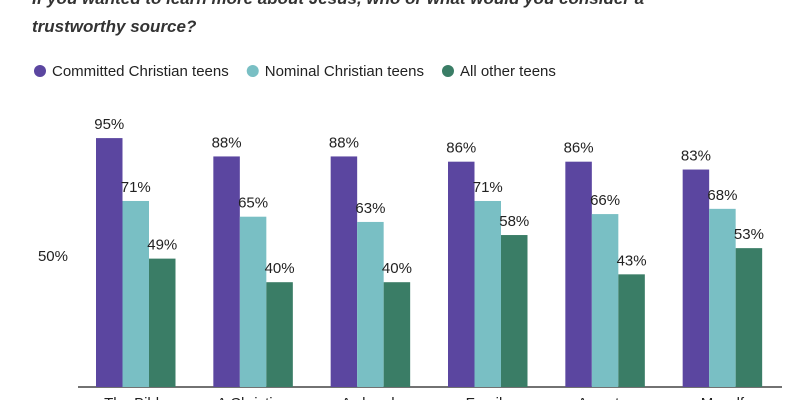  What do you see at coordinates (722, 195) in the screenshot?
I see `value-label: 68%` at bounding box center [722, 195].